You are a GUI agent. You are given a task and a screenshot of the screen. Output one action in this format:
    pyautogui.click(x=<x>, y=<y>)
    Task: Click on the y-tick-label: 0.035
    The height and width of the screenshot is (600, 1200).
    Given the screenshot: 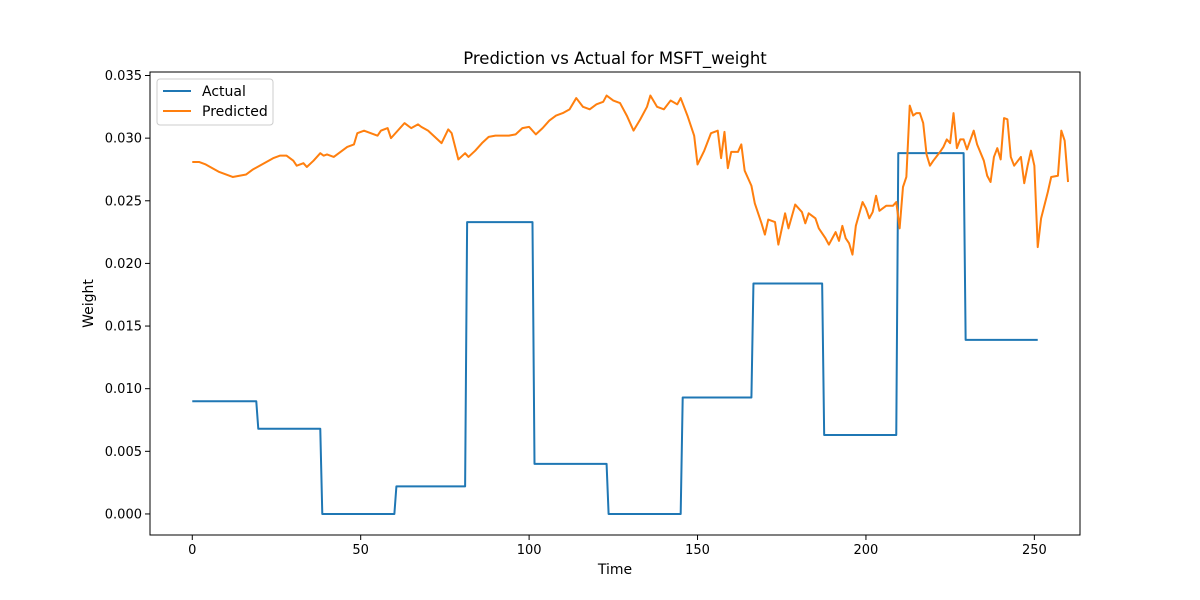 What is the action you would take?
    pyautogui.click(x=123, y=76)
    